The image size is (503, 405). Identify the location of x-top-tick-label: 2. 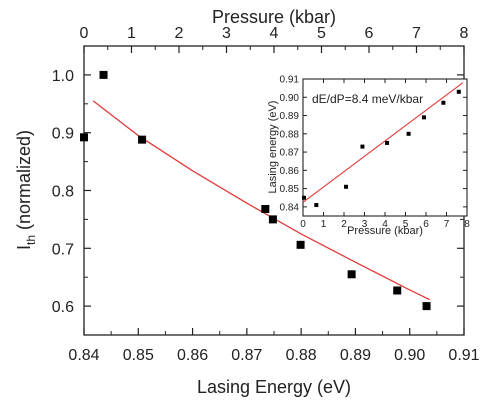
(179, 33).